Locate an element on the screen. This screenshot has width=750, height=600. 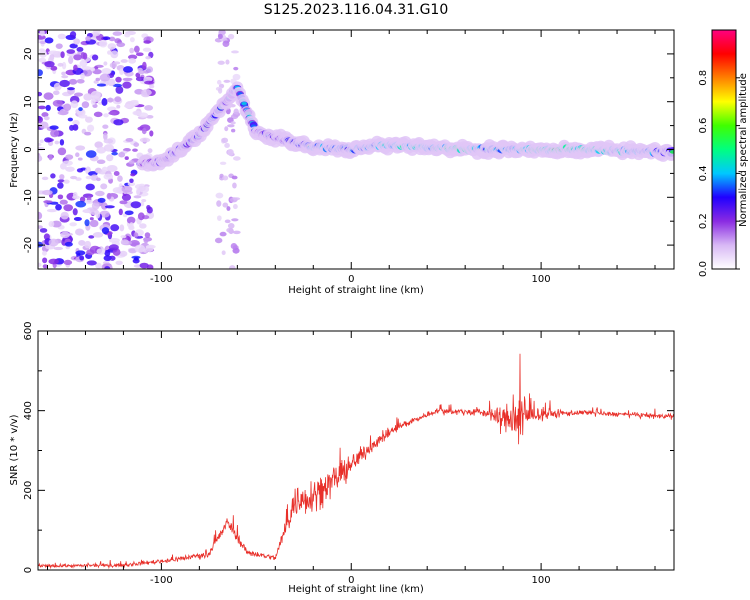
colorbar-tick-label: 0.2 is located at coordinates (703, 221).